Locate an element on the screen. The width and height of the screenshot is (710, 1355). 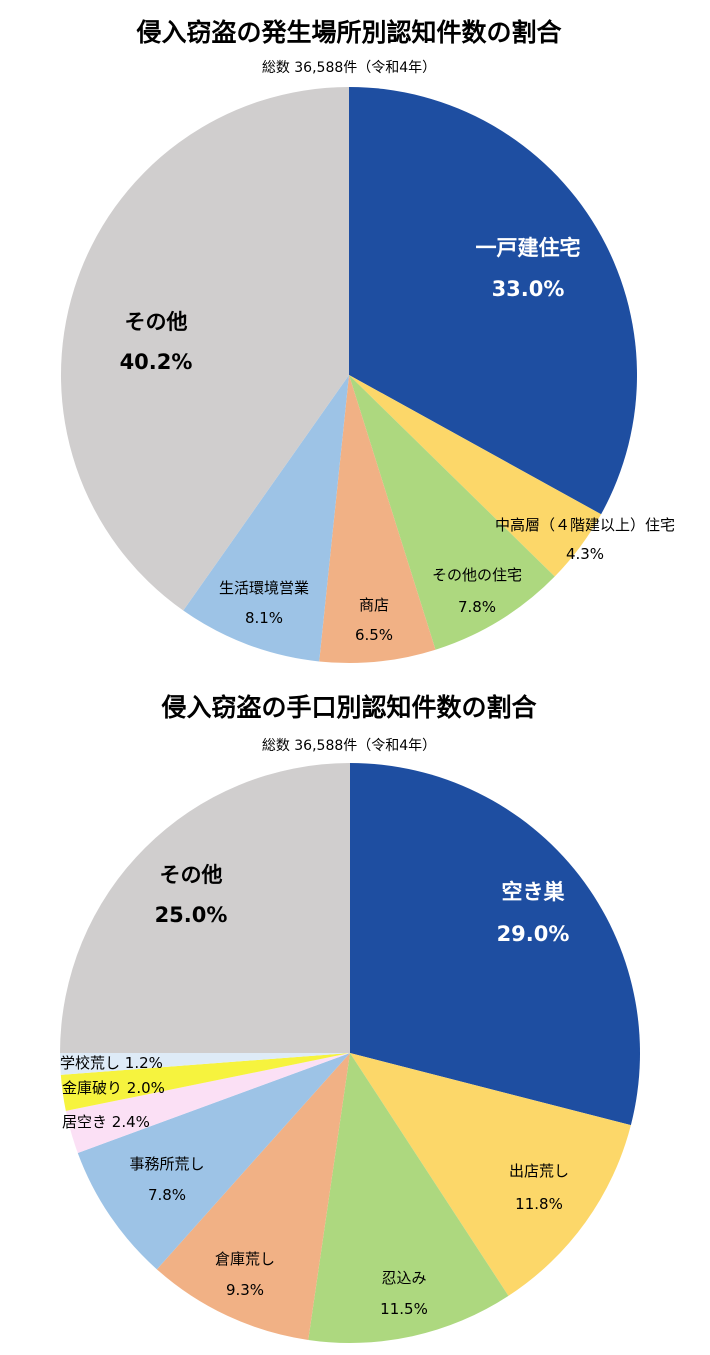
chart-2-slice-label: 忍込み is located at coordinates (403, 1278).